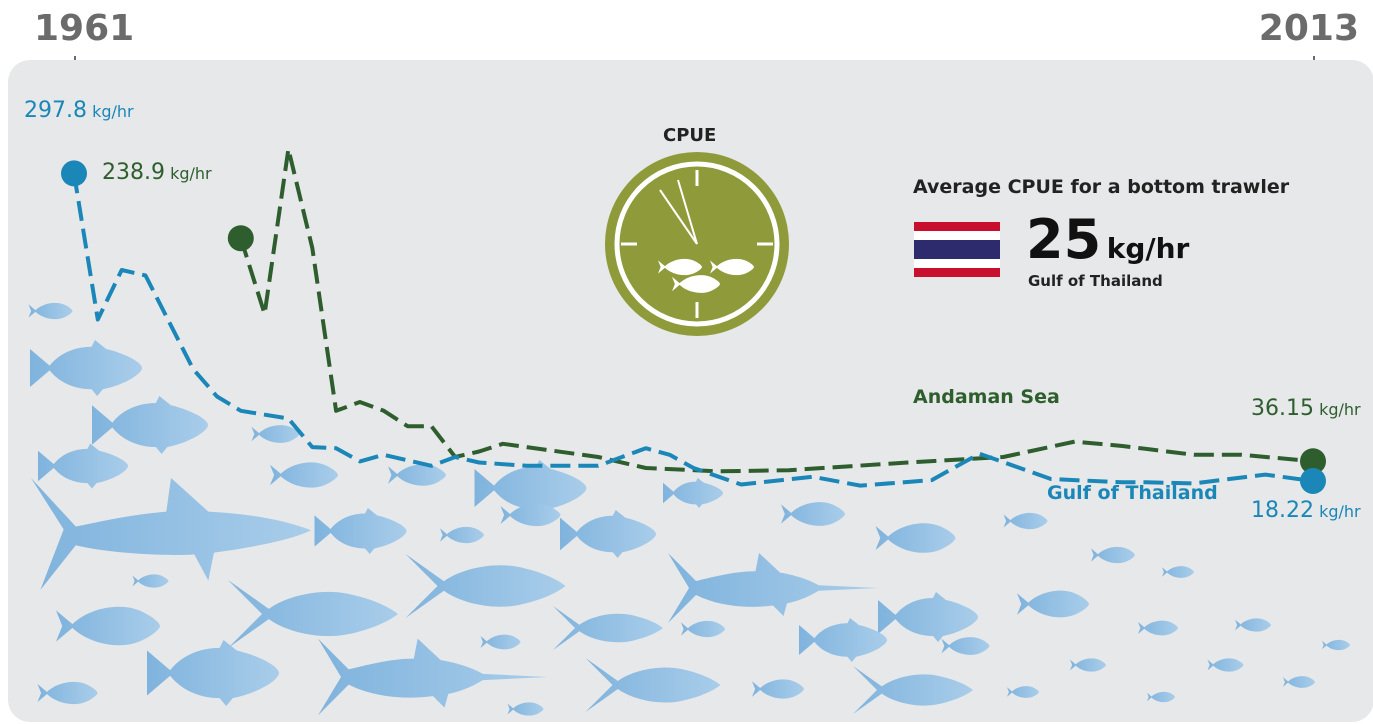  I want to click on andaman-last-label: 36.15 kg/hr, so click(1306, 408).